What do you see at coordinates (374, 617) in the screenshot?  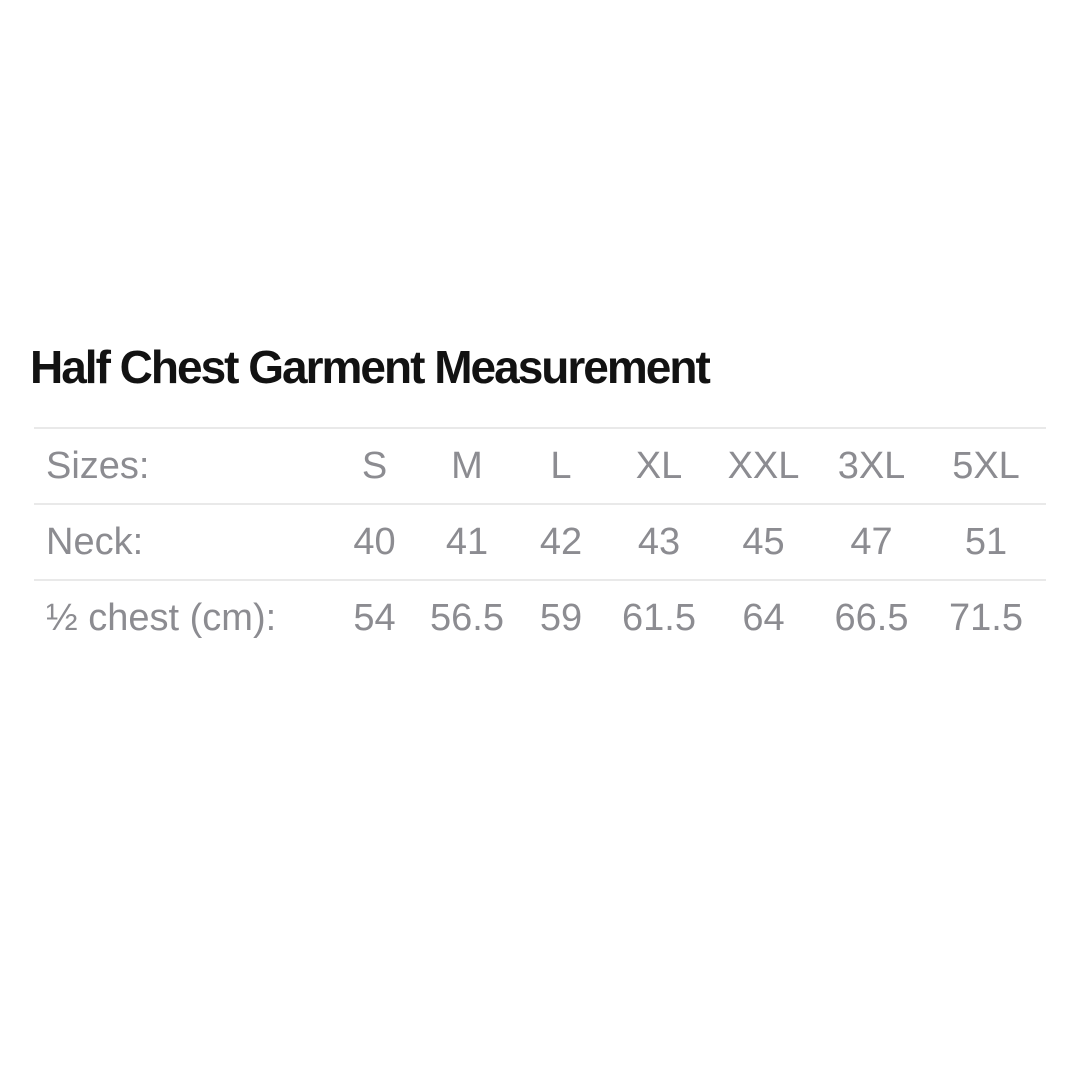 I see `half-chest-cell: 54` at bounding box center [374, 617].